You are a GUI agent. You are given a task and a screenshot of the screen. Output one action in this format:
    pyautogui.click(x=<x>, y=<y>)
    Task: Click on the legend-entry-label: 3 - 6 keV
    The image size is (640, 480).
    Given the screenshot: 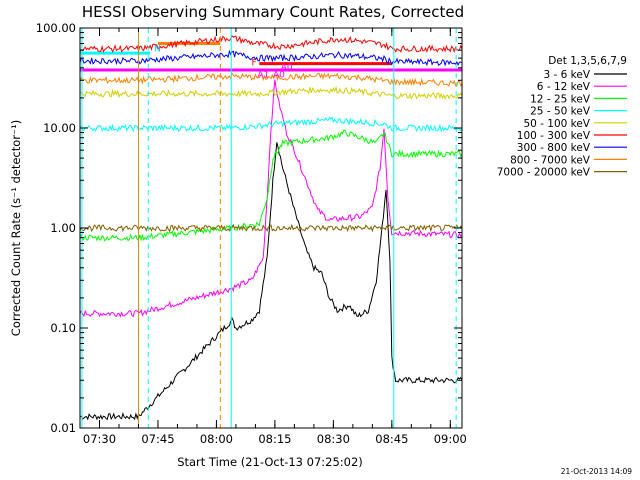 What is the action you would take?
    pyautogui.click(x=566, y=75)
    